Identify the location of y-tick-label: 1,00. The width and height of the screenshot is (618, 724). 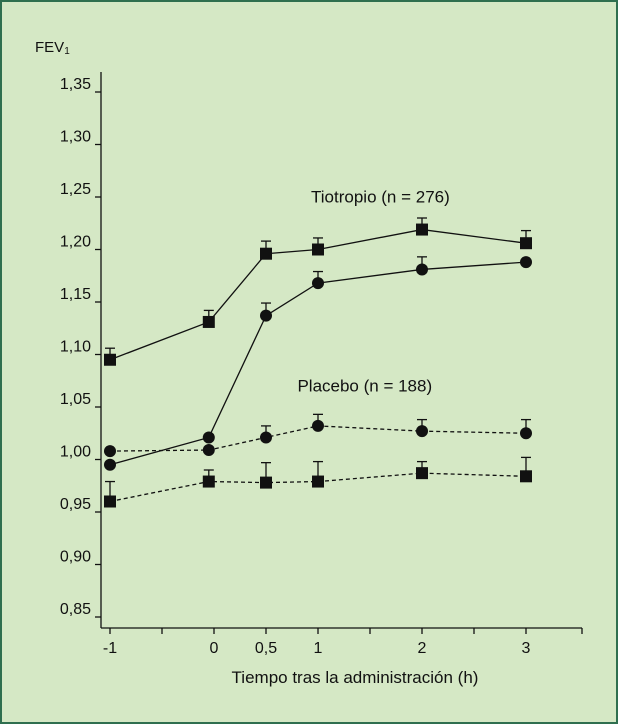
(75, 452).